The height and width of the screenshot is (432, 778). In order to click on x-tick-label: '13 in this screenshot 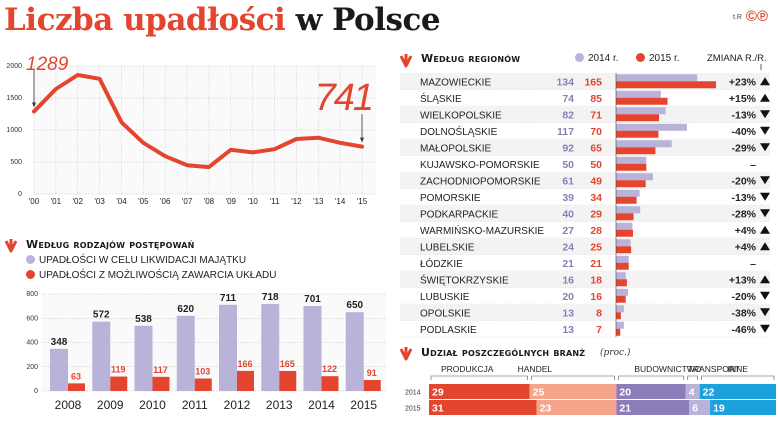, I will do `click(318, 201)`.